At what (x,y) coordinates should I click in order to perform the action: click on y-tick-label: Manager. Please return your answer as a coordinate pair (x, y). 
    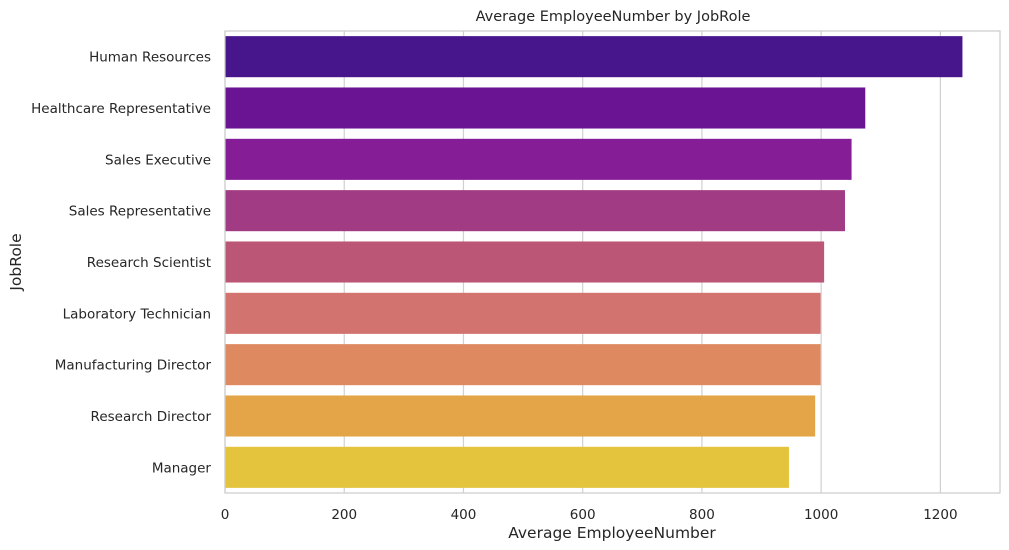
    Looking at the image, I should click on (182, 468).